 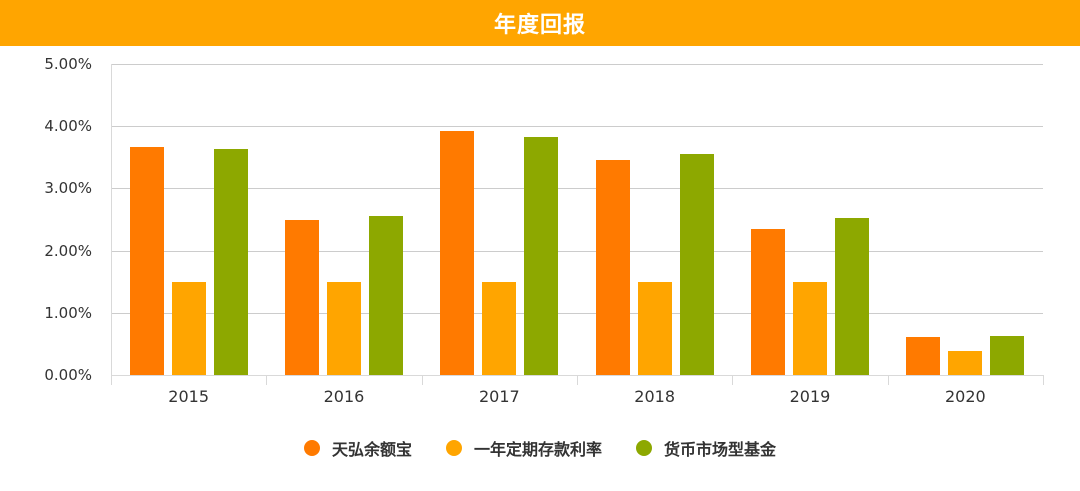 I want to click on x-tick-label: 2020, so click(x=965, y=396).